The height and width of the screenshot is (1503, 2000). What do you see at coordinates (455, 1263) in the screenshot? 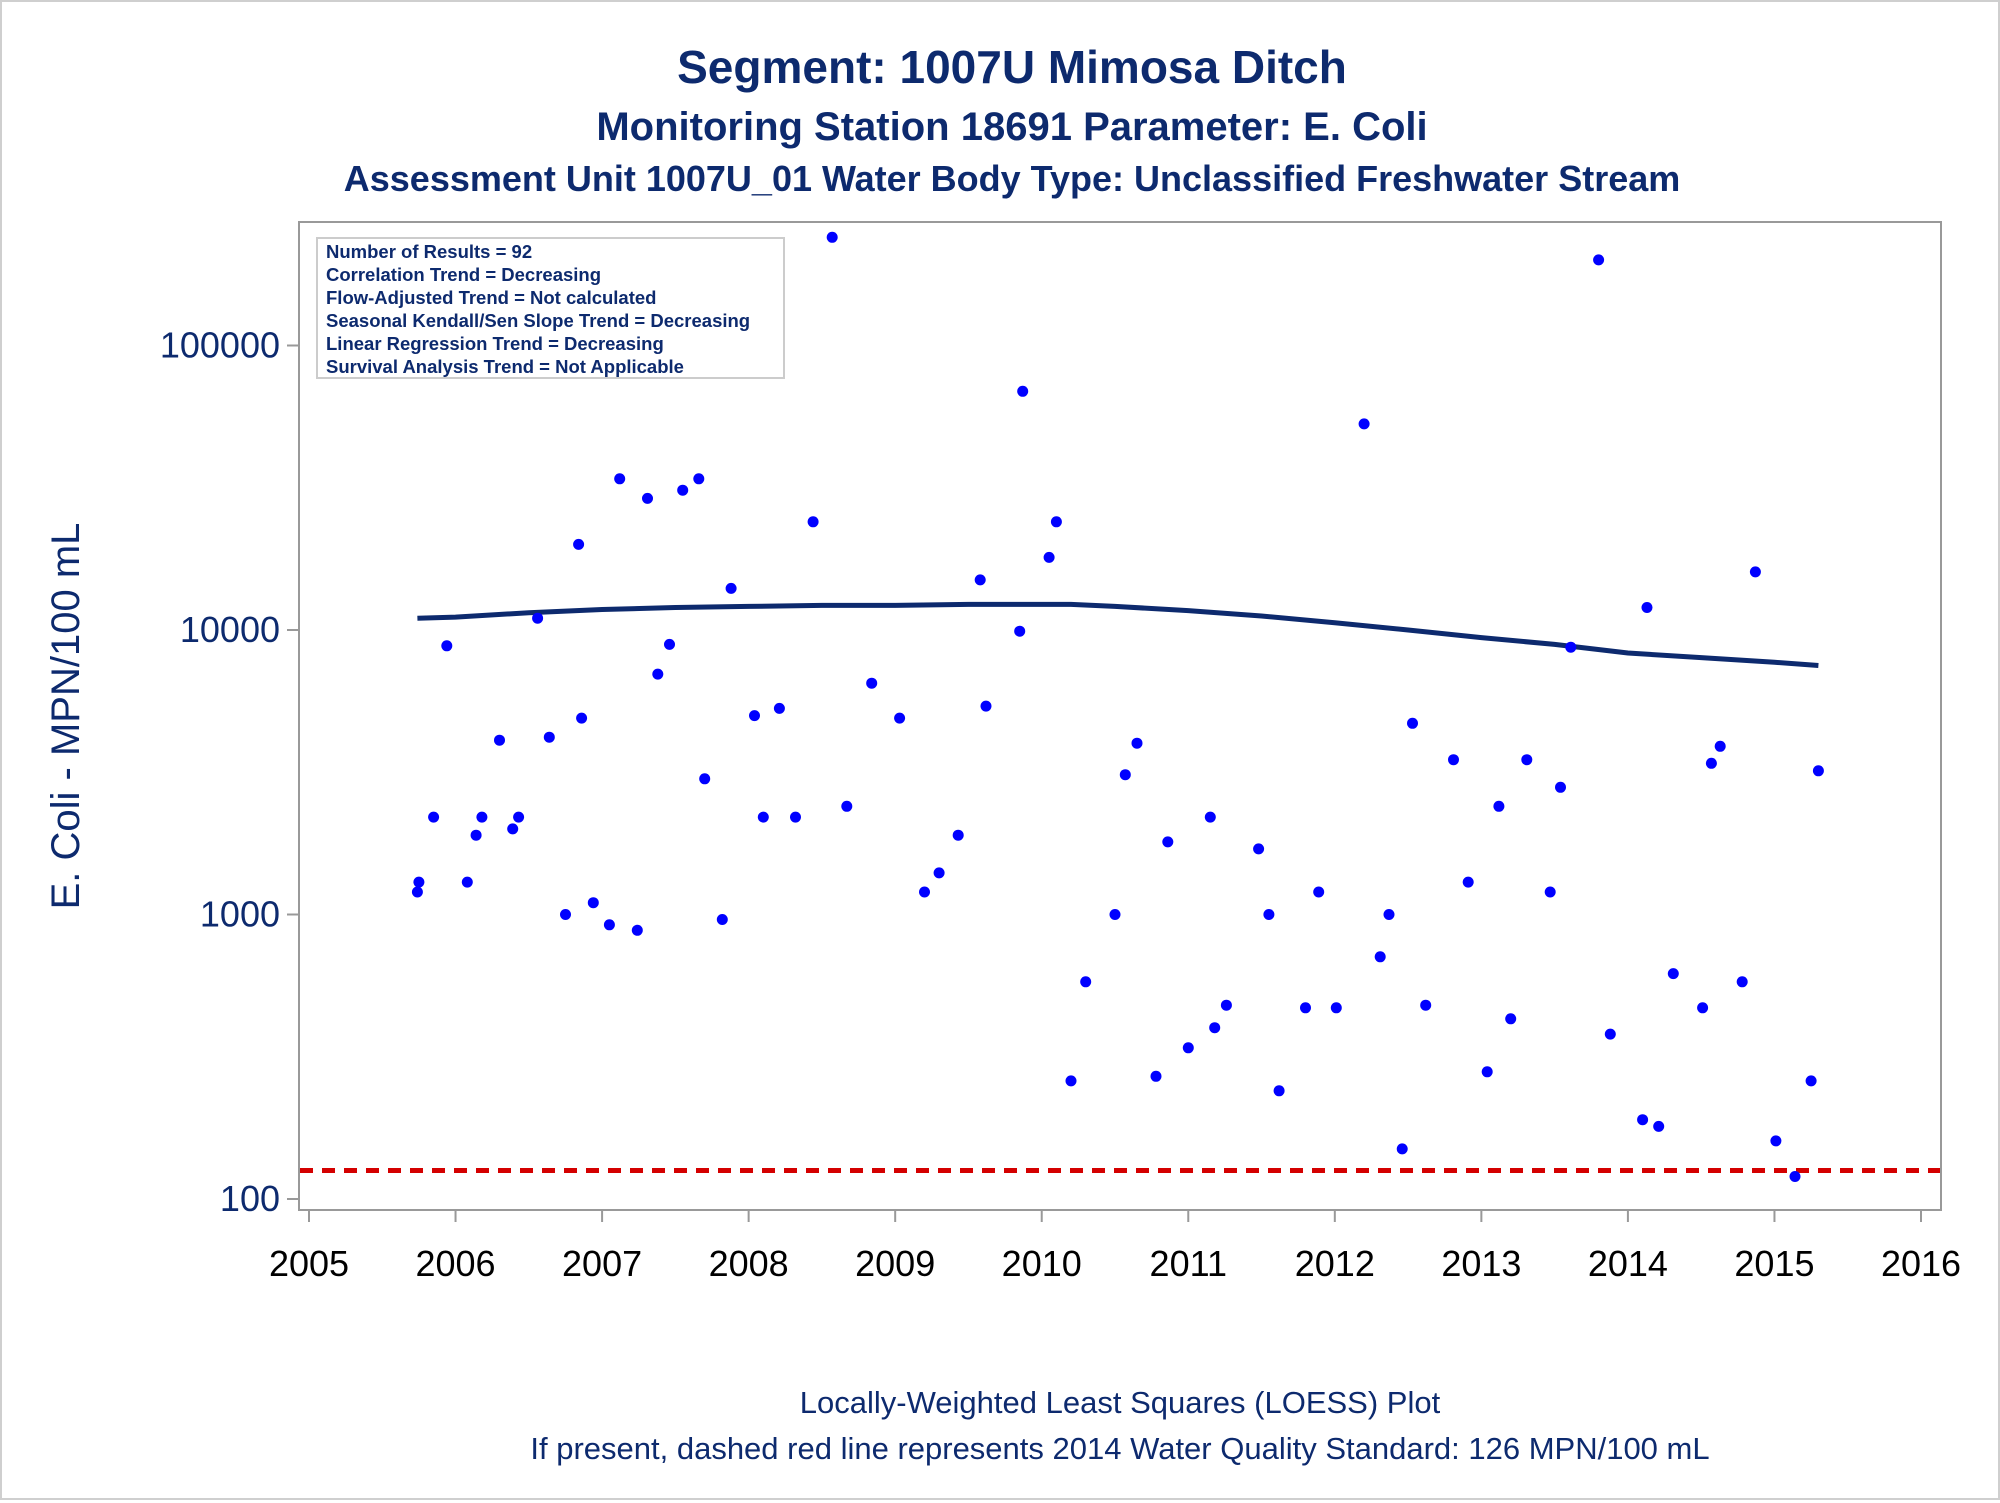
I see `x-tick-label: 2006` at bounding box center [455, 1263].